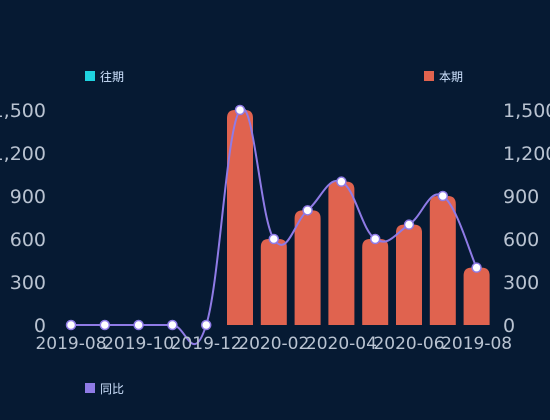 The width and height of the screenshot is (550, 420). What do you see at coordinates (28, 283) in the screenshot?
I see `y-left-tick-1: 300` at bounding box center [28, 283].